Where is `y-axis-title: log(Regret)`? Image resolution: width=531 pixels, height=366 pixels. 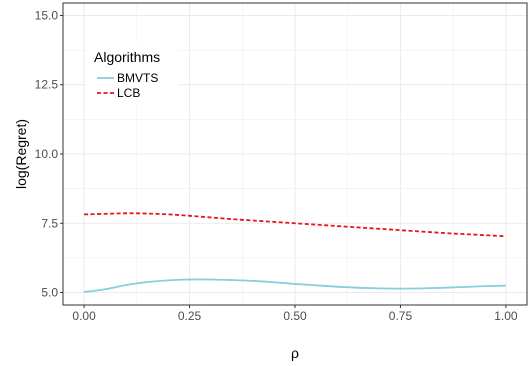 y-axis-title: log(Regret) is located at coordinates (21, 154).